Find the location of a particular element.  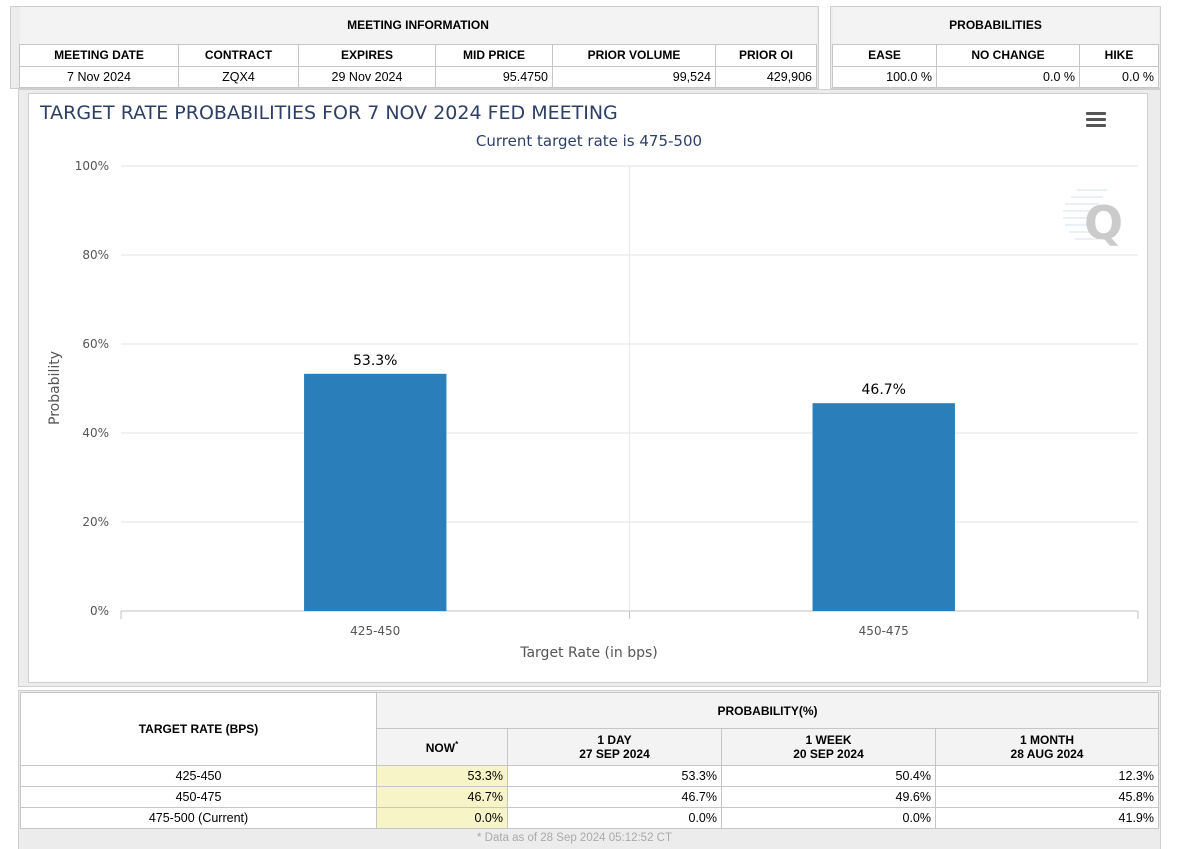

mid-price-value: 95.4750 is located at coordinates (494, 76).